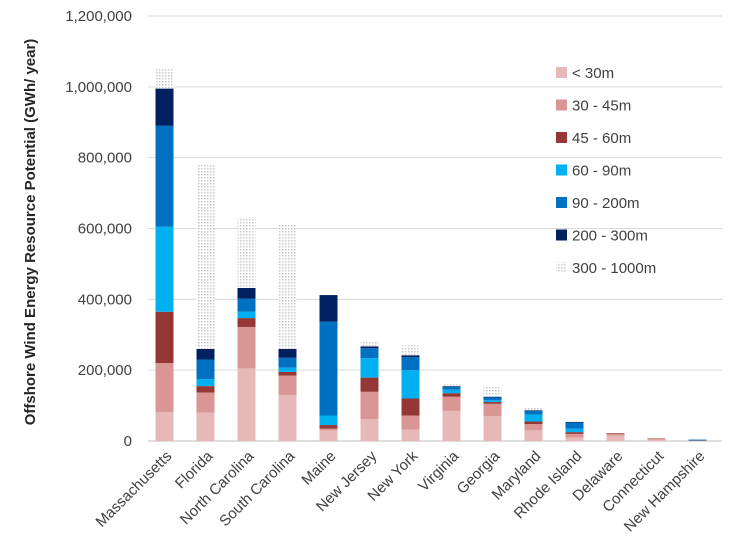 This screenshot has width=732, height=555. What do you see at coordinates (593, 73) in the screenshot?
I see `legend-label: < 30m` at bounding box center [593, 73].